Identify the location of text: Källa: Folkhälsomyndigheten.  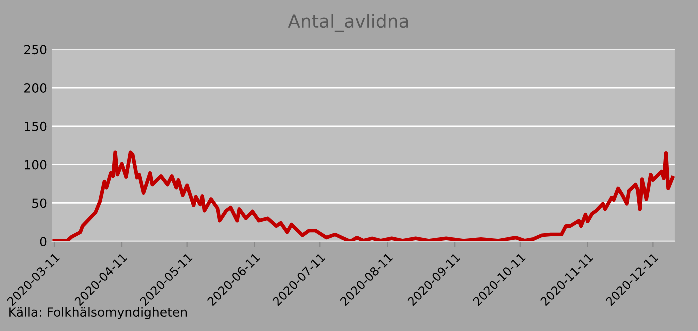
(99, 313).